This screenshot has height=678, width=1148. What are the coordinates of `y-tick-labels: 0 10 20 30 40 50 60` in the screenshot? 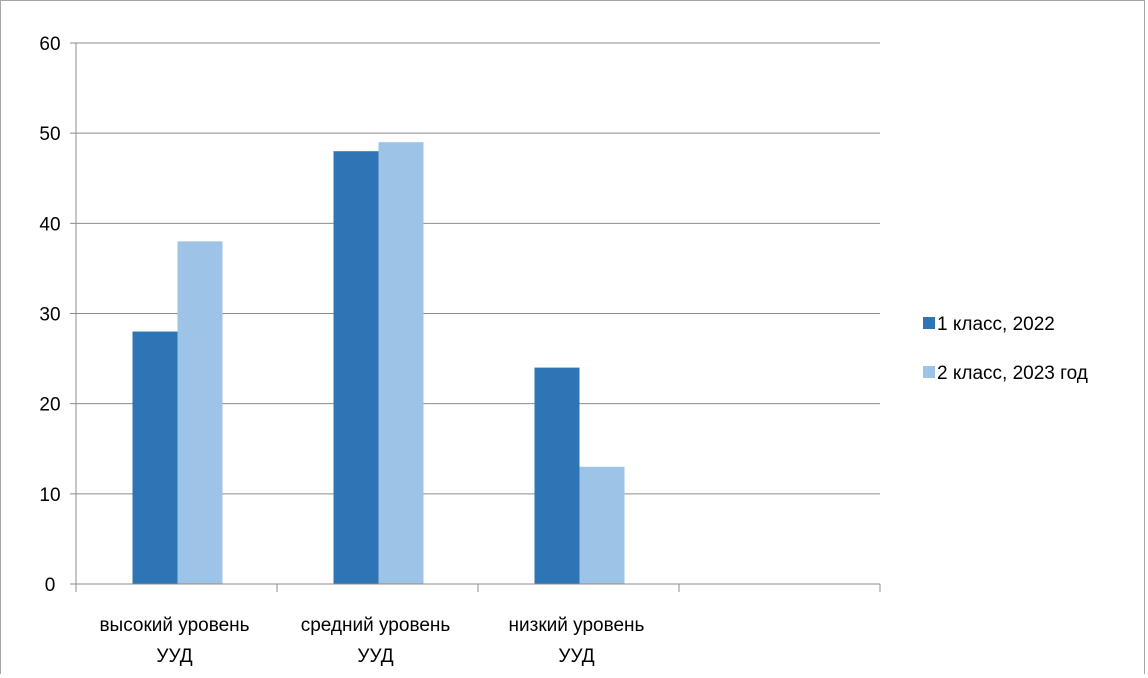 It's located at (49, 315).